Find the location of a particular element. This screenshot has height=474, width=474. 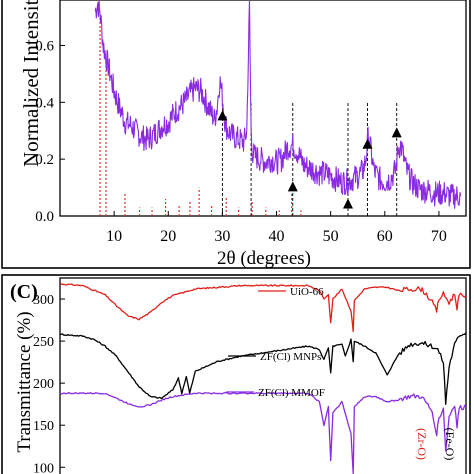

x-tick-label: 30 is located at coordinates (222, 236).